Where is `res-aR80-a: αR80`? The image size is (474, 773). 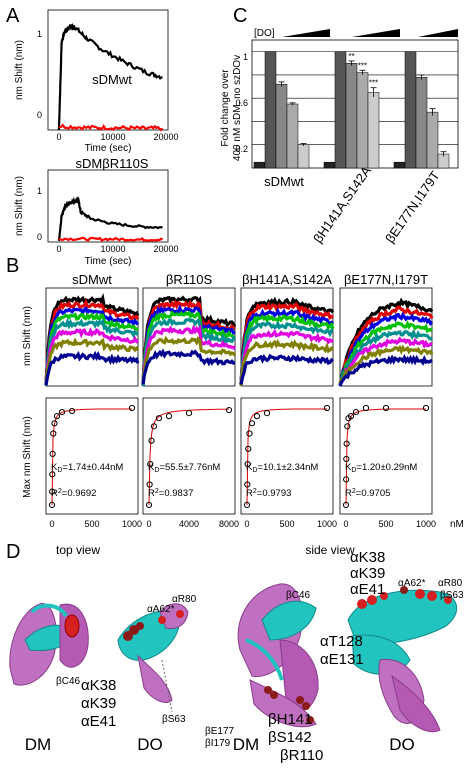
res-aR80-a: αR80 is located at coordinates (184, 599).